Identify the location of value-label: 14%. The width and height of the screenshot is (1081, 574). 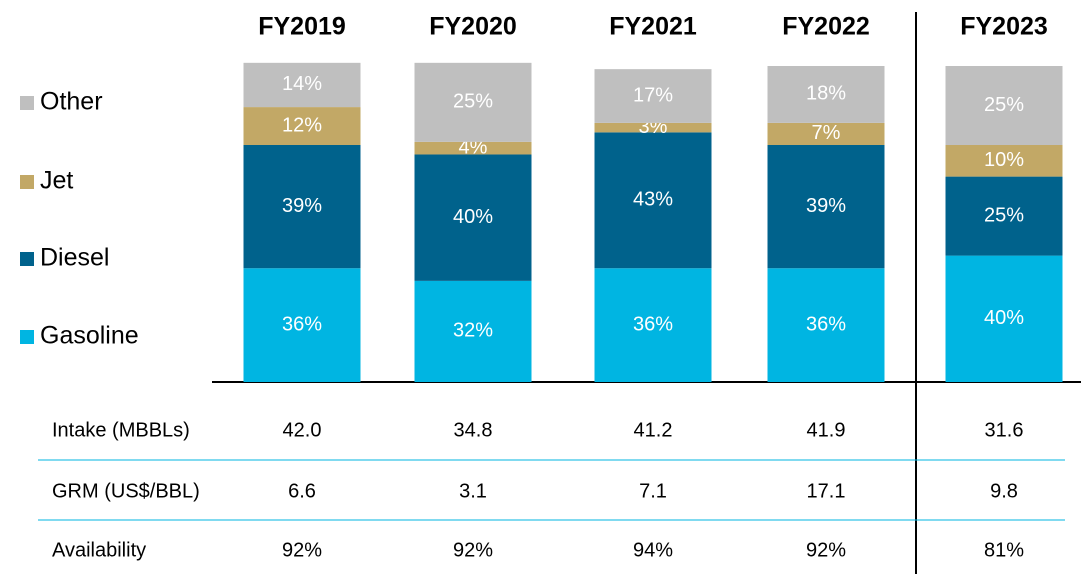
(302, 84).